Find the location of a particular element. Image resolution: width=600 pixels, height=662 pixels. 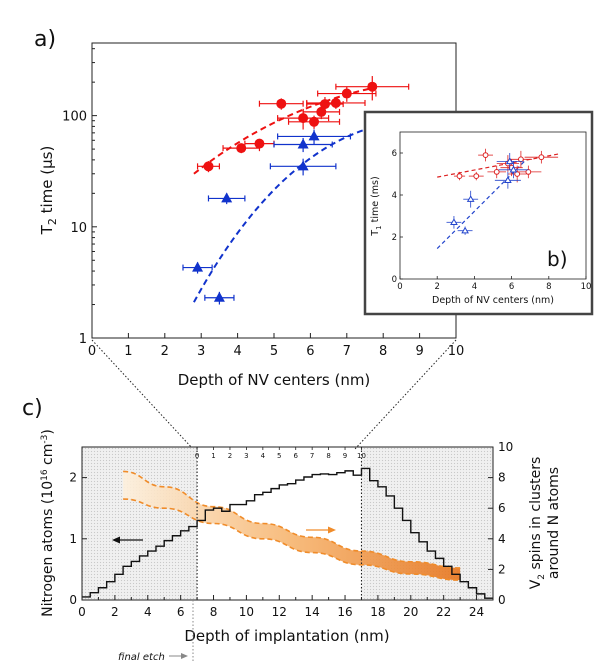

y-left-tick-label: 2 is located at coordinates (73, 478).